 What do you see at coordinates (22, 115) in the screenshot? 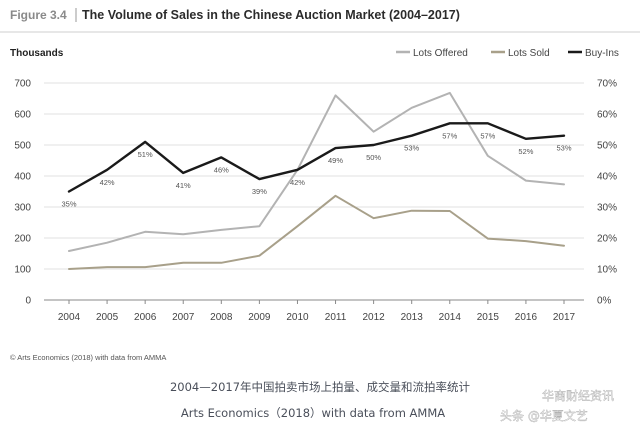
I see `y-tick-label: 600` at bounding box center [22, 115].